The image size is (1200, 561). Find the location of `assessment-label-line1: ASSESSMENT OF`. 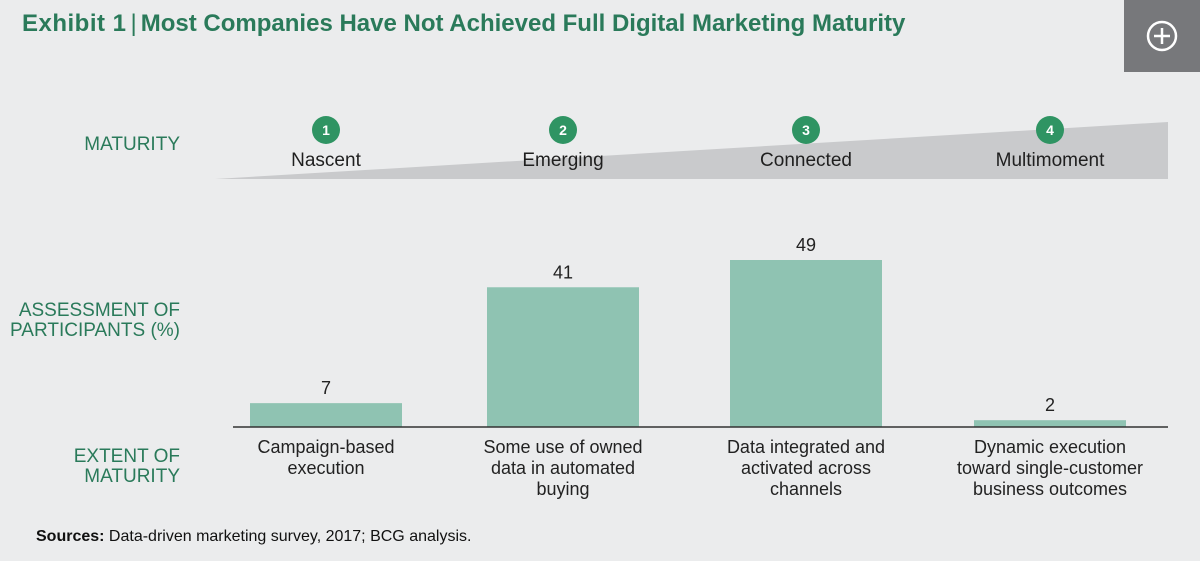

assessment-label-line1: ASSESSMENT OF is located at coordinates (99, 310).